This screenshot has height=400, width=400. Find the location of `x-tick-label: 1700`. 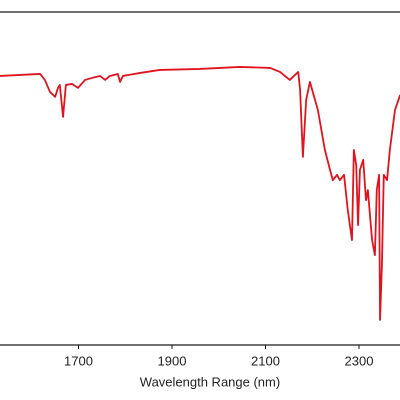

x-tick-label: 1700 is located at coordinates (78, 360).